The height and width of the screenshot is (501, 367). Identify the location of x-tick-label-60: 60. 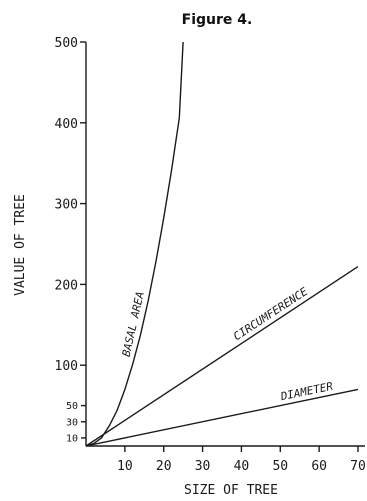
(319, 466).